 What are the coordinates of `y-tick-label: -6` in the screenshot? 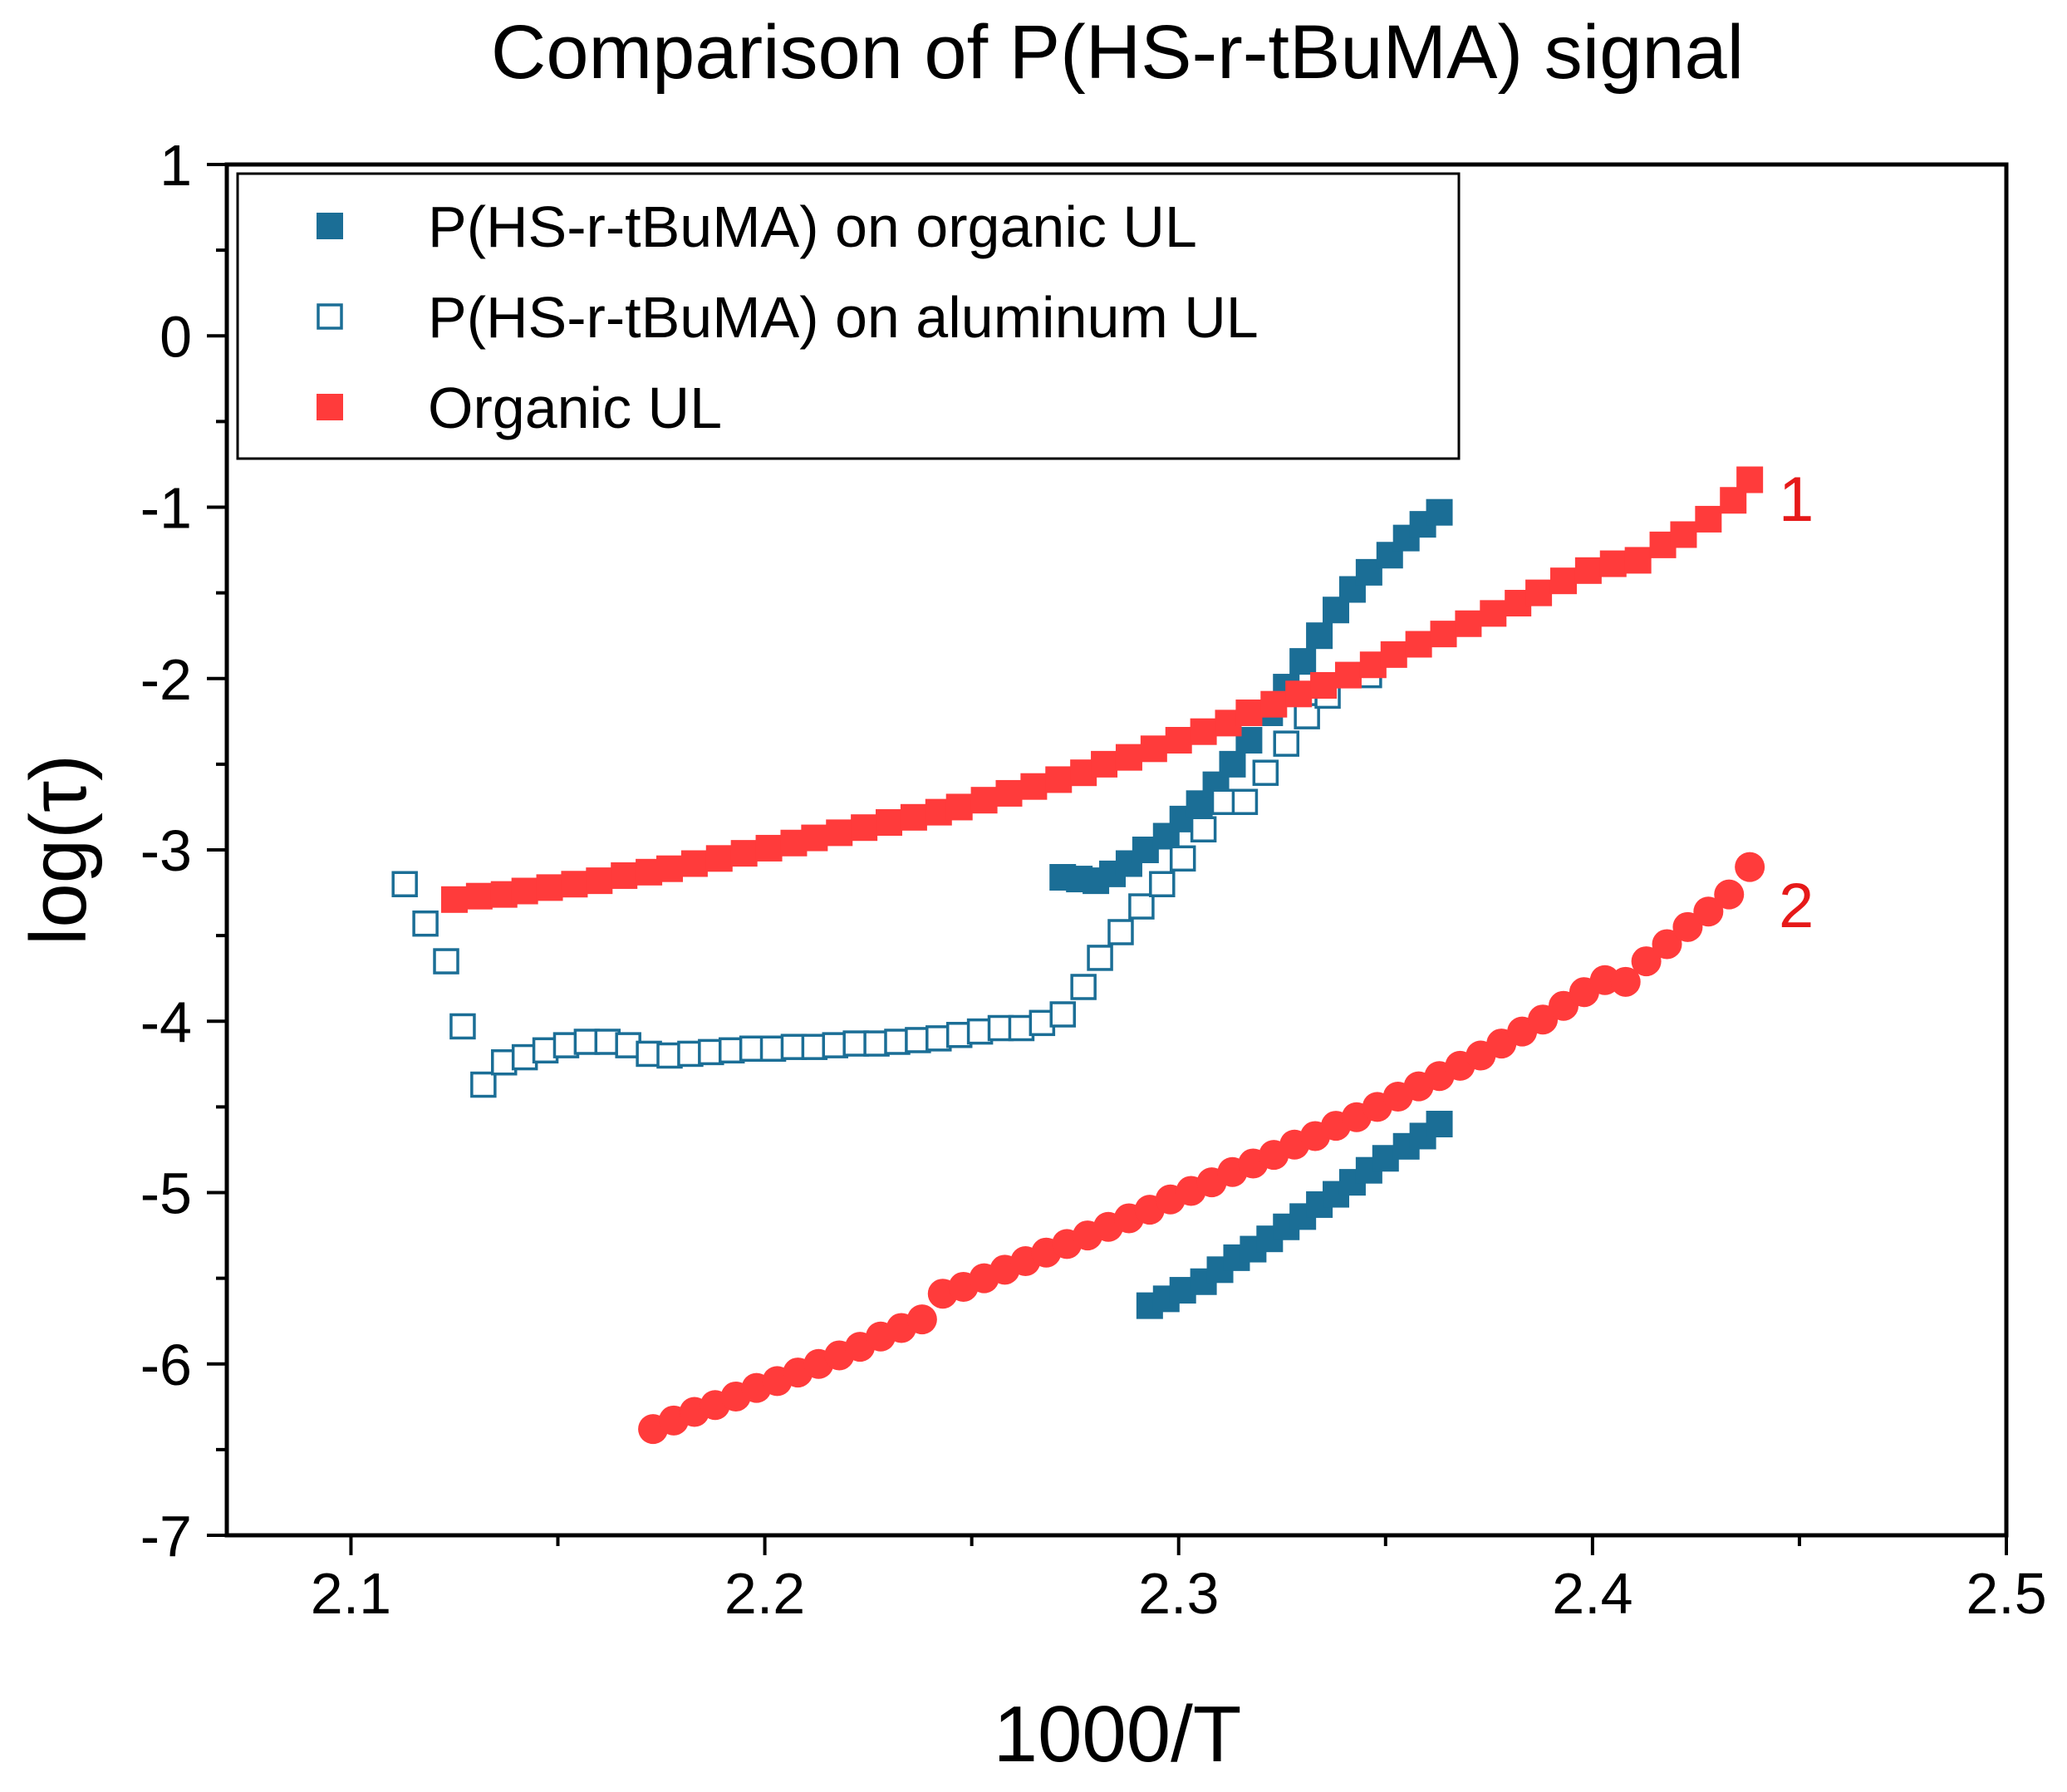 It's located at (166, 1365).